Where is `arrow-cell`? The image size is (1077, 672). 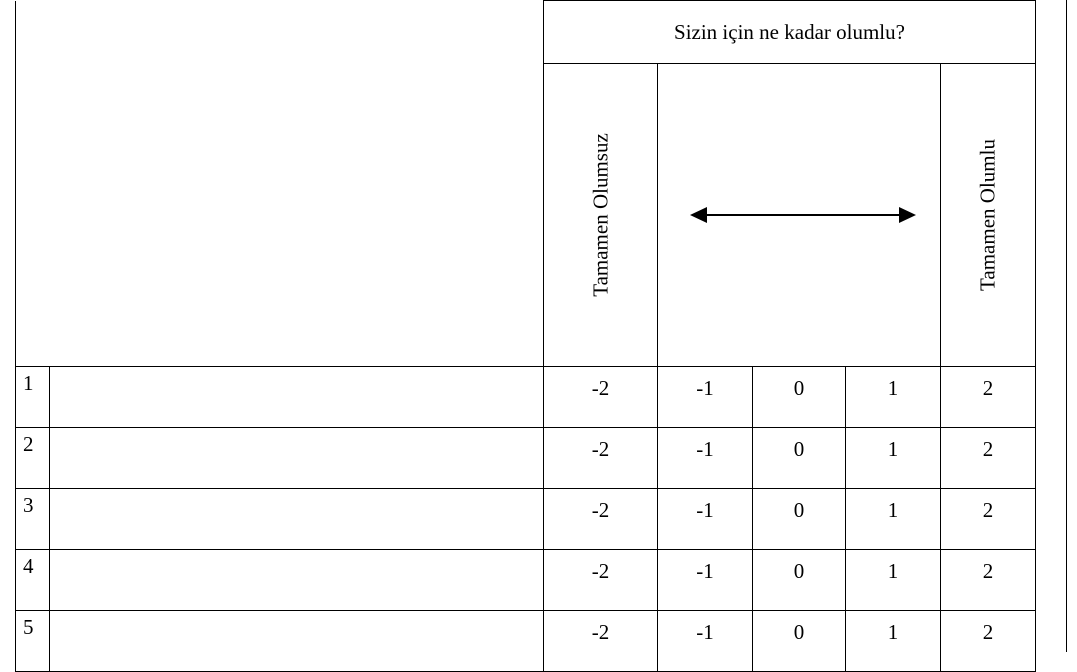 arrow-cell is located at coordinates (799, 215).